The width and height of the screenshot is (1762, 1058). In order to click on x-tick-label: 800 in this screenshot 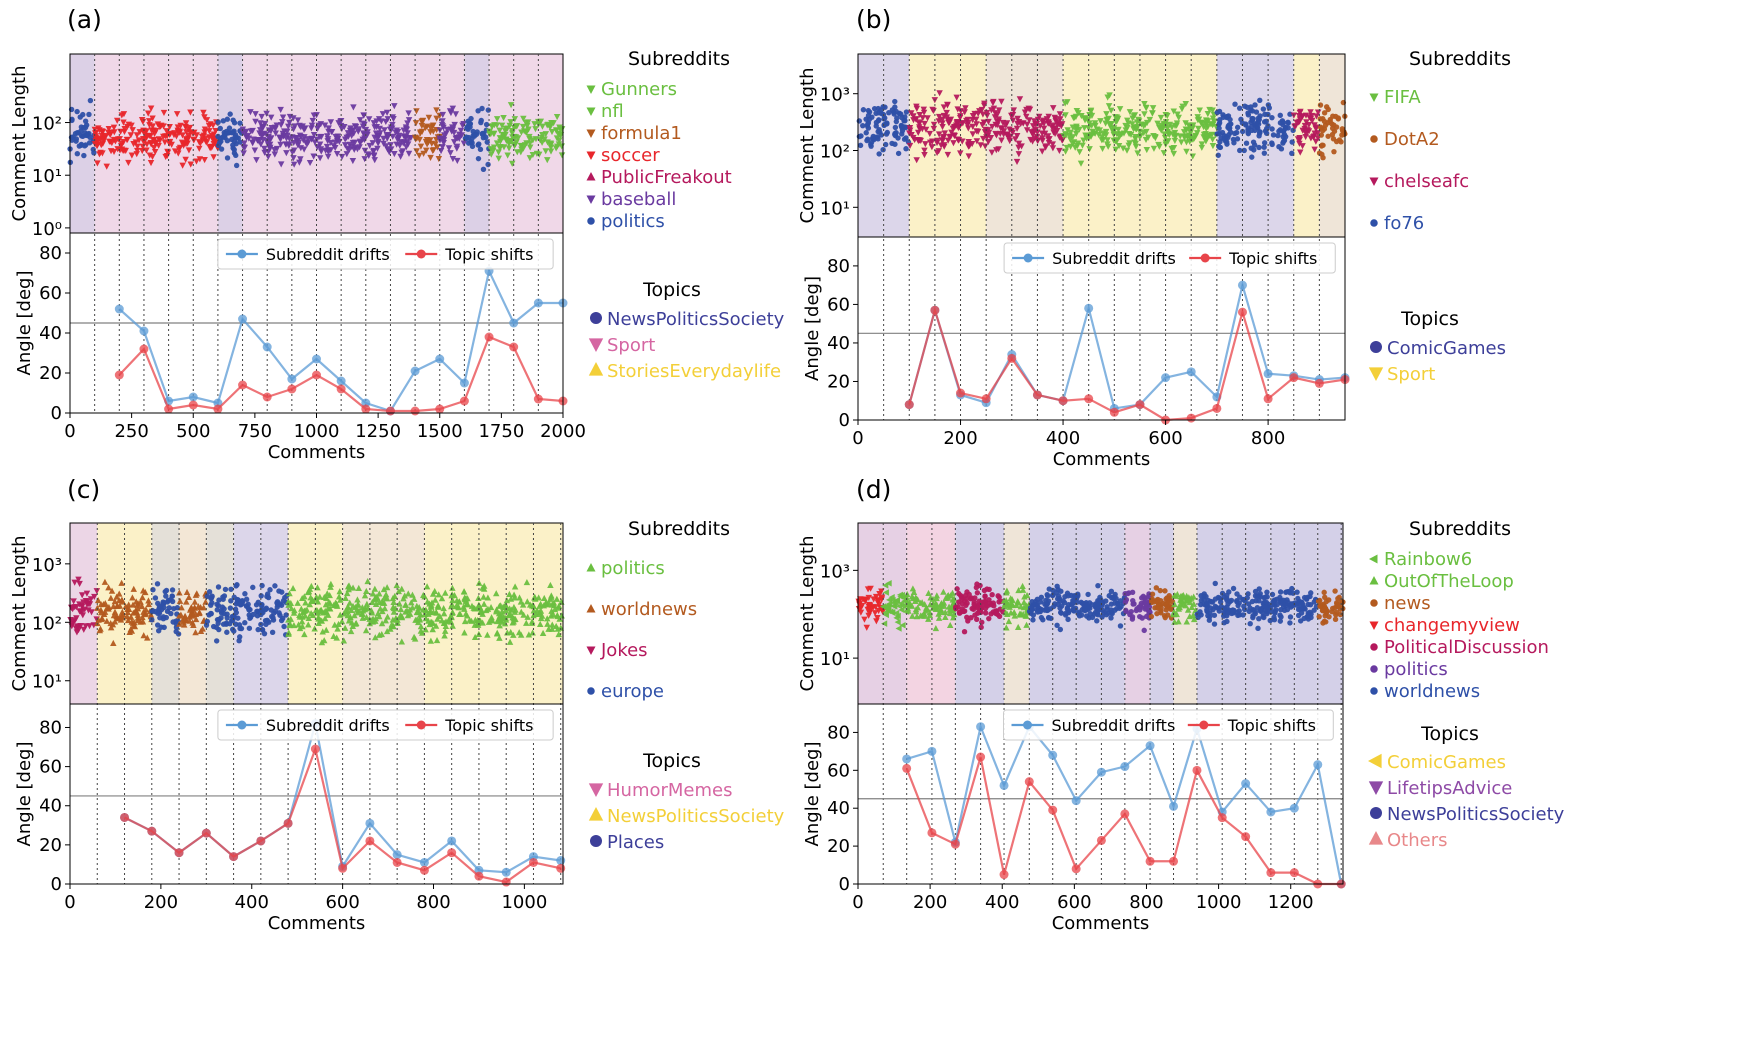, I will do `click(1268, 438)`.